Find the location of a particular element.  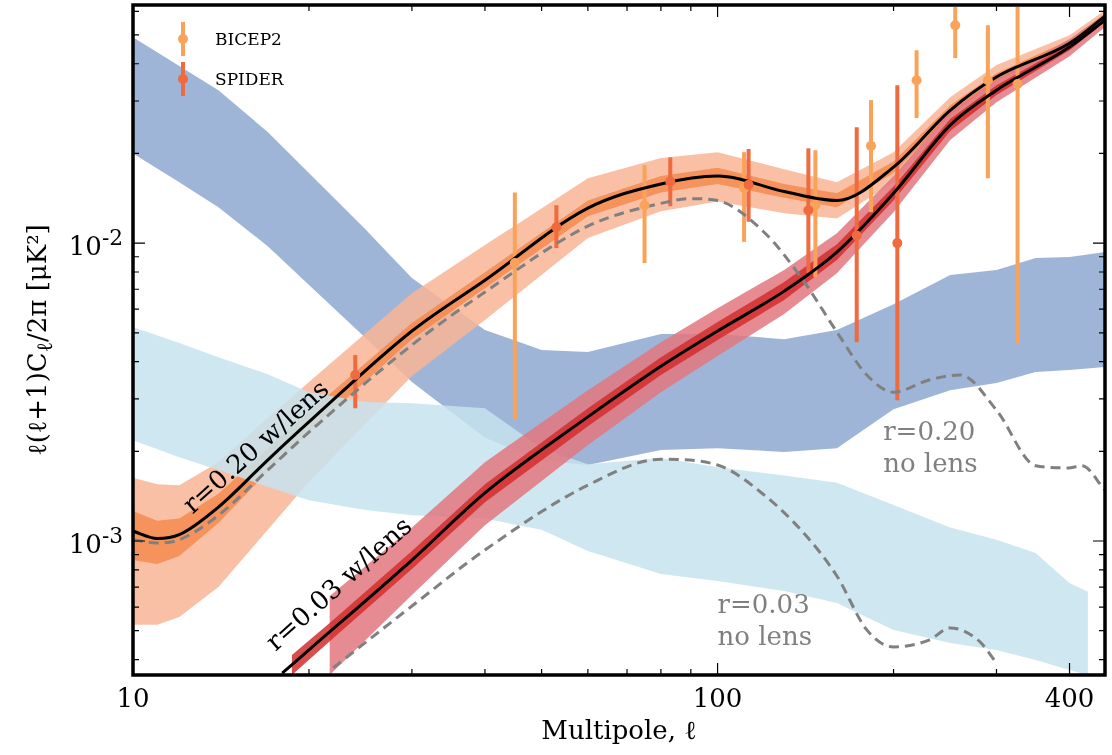

legend-label: SPIDER is located at coordinates (249, 79).